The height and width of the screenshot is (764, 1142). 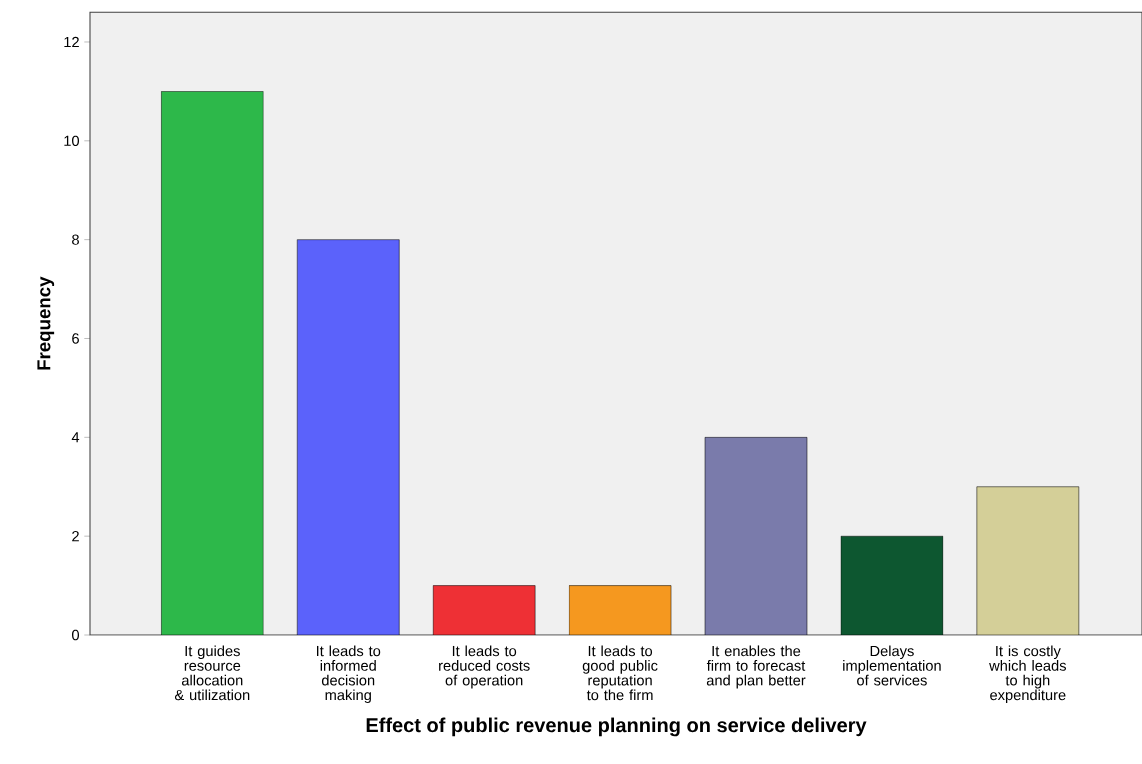 What do you see at coordinates (76, 635) in the screenshot?
I see `y-tick-label: 0` at bounding box center [76, 635].